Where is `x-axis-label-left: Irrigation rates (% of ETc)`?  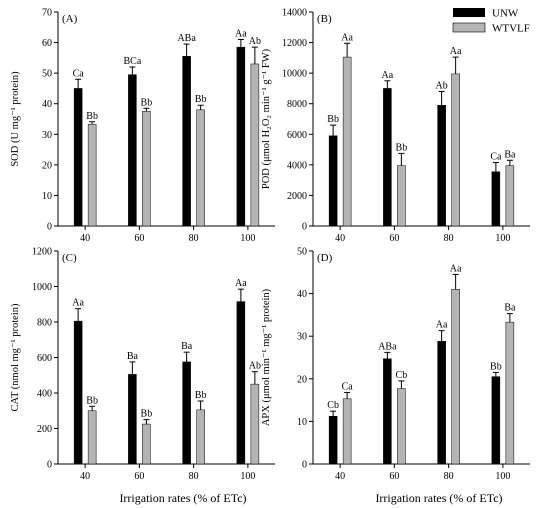
x-axis-label-left: Irrigation rates (% of ETc) is located at coordinates (182, 498).